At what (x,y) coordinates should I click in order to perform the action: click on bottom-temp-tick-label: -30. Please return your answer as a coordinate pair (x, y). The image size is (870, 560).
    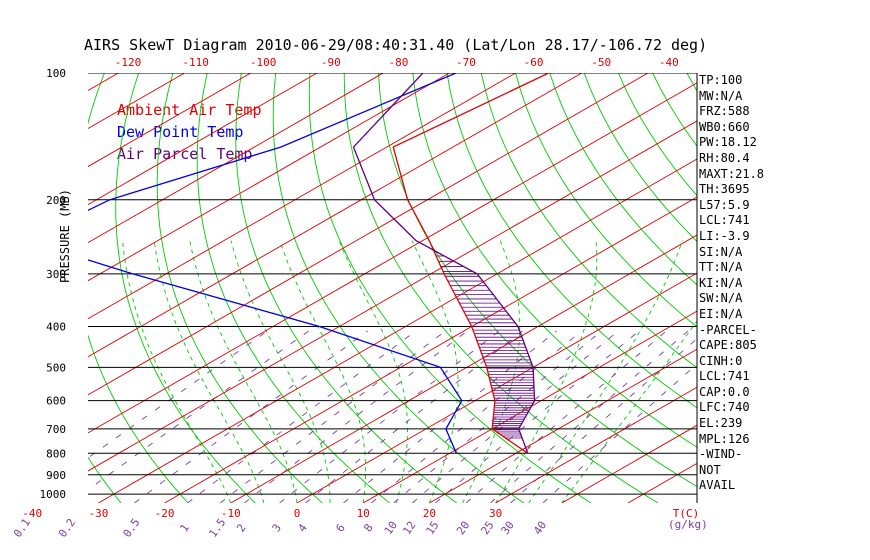
    Looking at the image, I should click on (98, 513).